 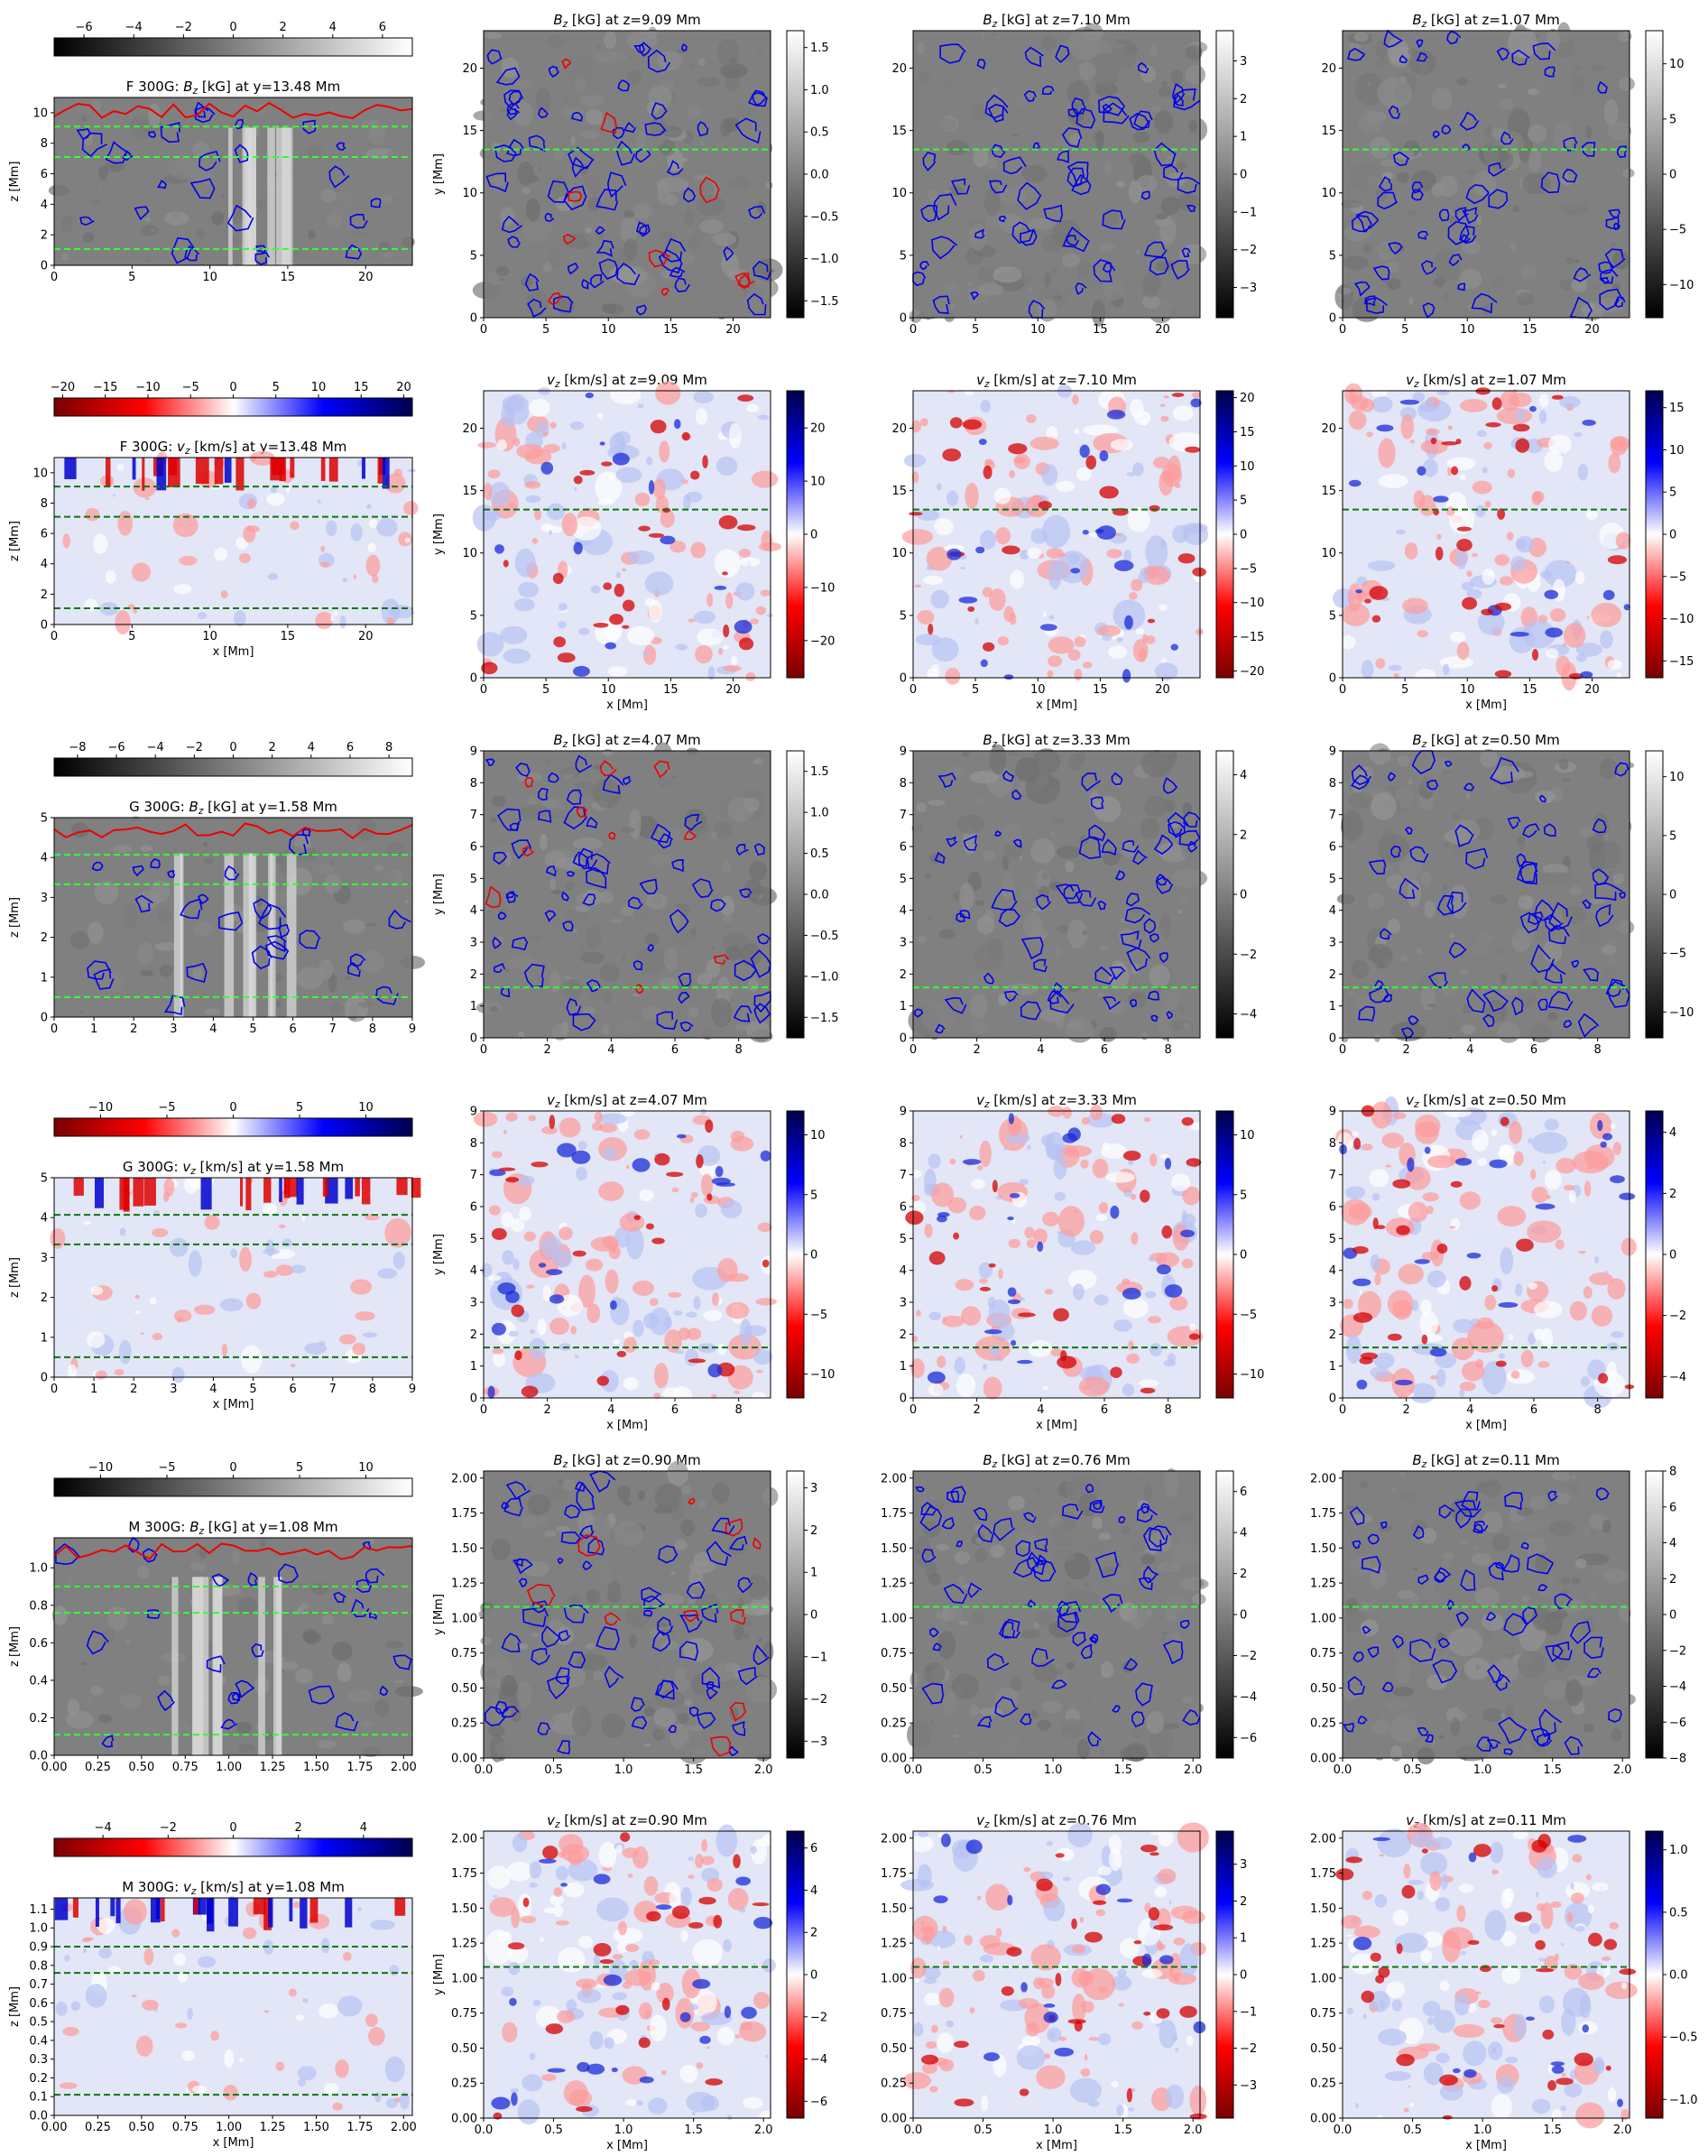 I want to click on x-tick-label: 20, so click(x=733, y=330).